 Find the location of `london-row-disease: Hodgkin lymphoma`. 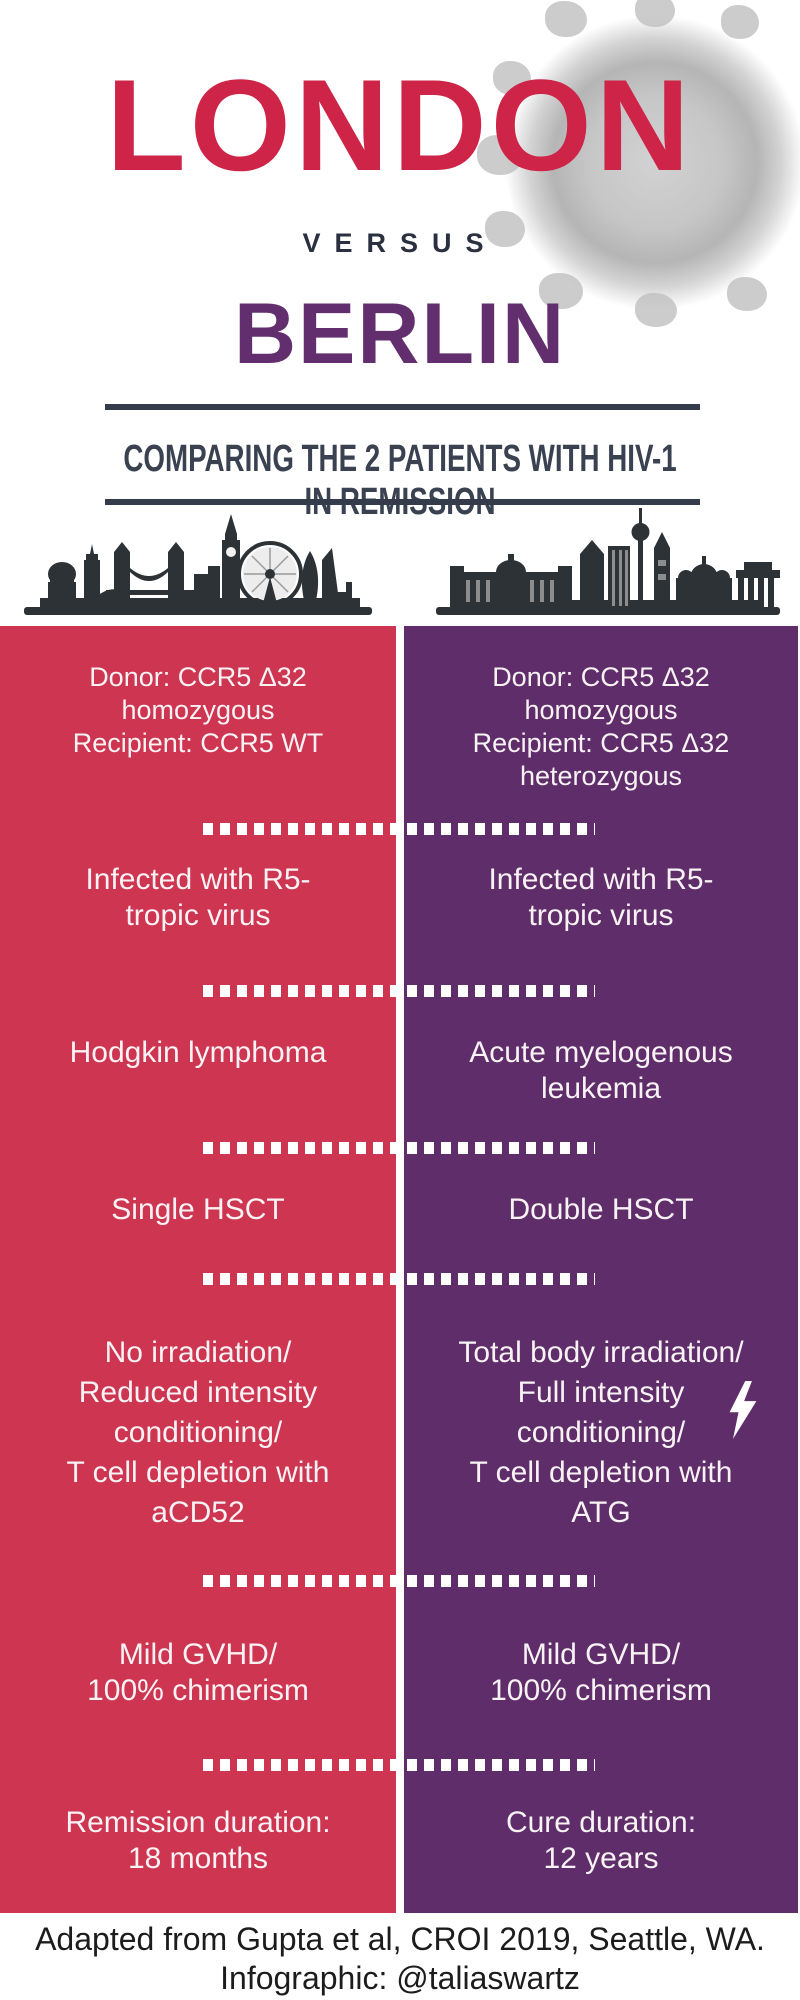

london-row-disease: Hodgkin lymphoma is located at coordinates (198, 1053).